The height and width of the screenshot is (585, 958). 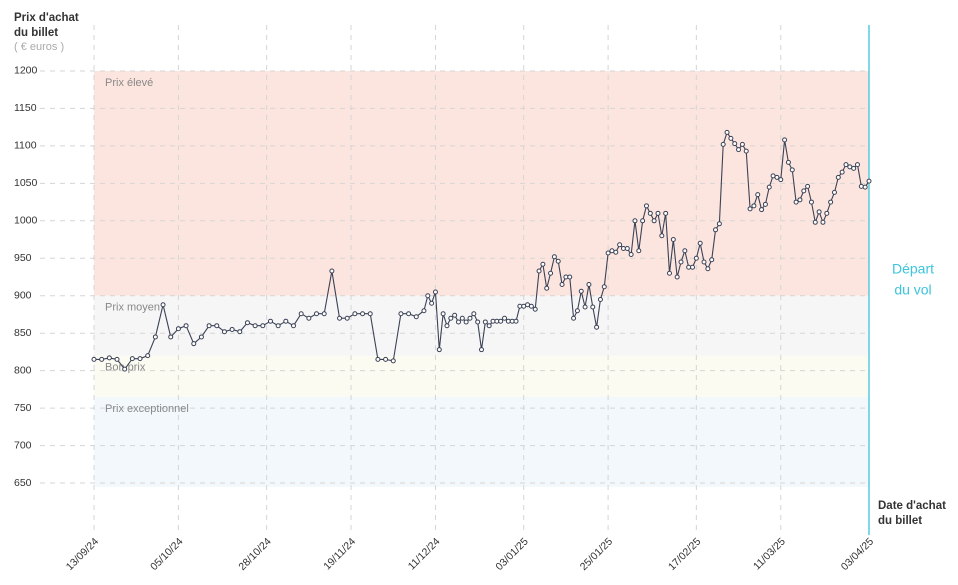 I want to click on y-tick-label: 700, so click(x=23, y=445).